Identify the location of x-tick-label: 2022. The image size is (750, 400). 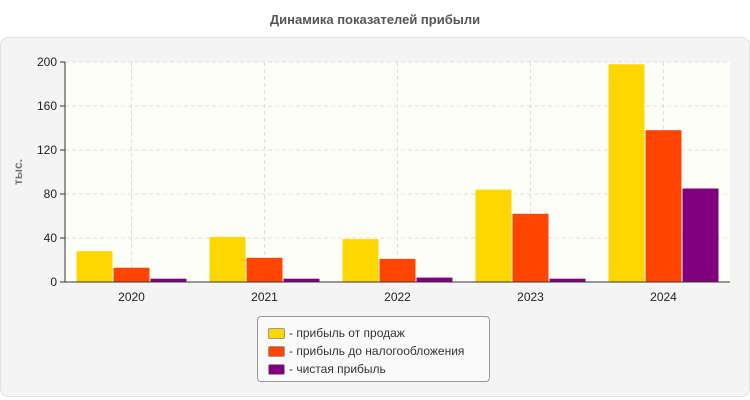
(397, 297).